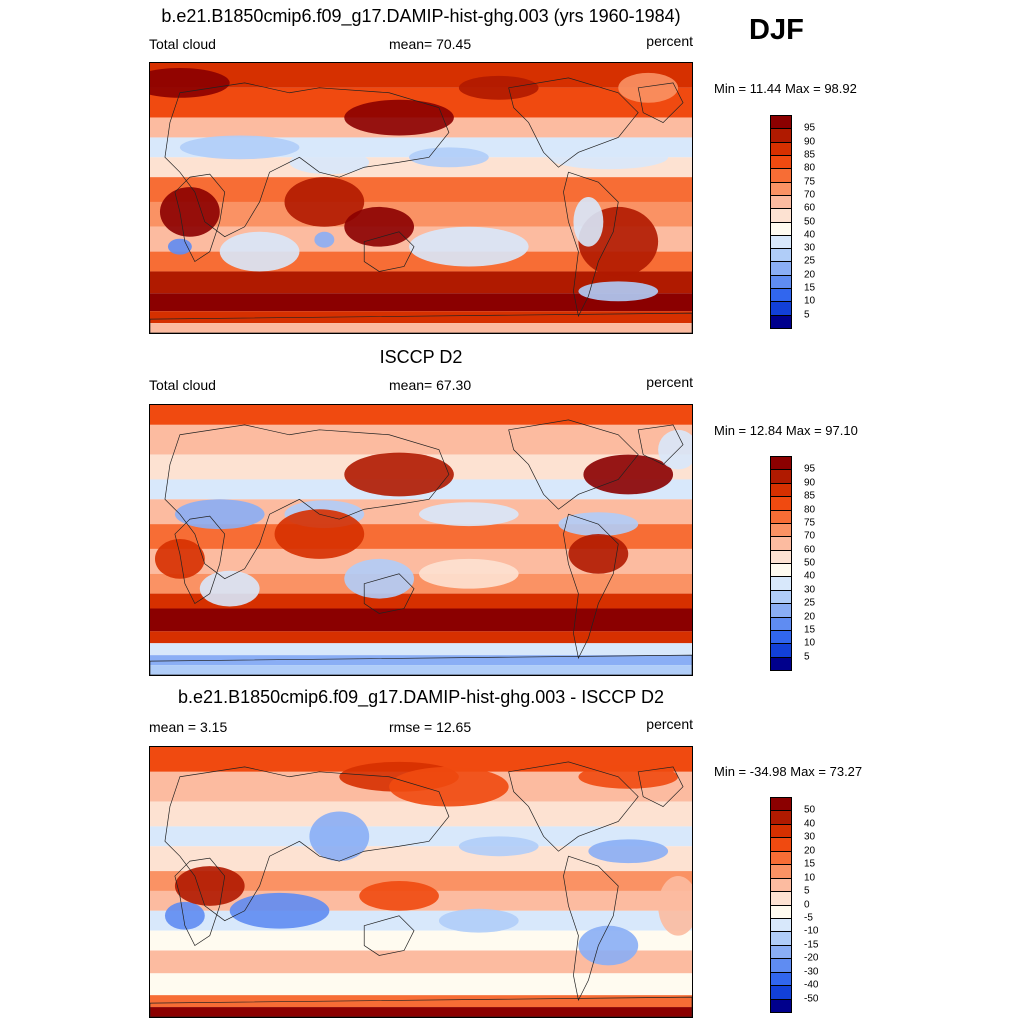 The image size is (1024, 1024). Describe the element at coordinates (794, 905) in the screenshot. I see `panel-3-colorbar: 50 40 30 20 15 10 5 0 -5 -10 -15 -20 -30 -40 -50` at that location.